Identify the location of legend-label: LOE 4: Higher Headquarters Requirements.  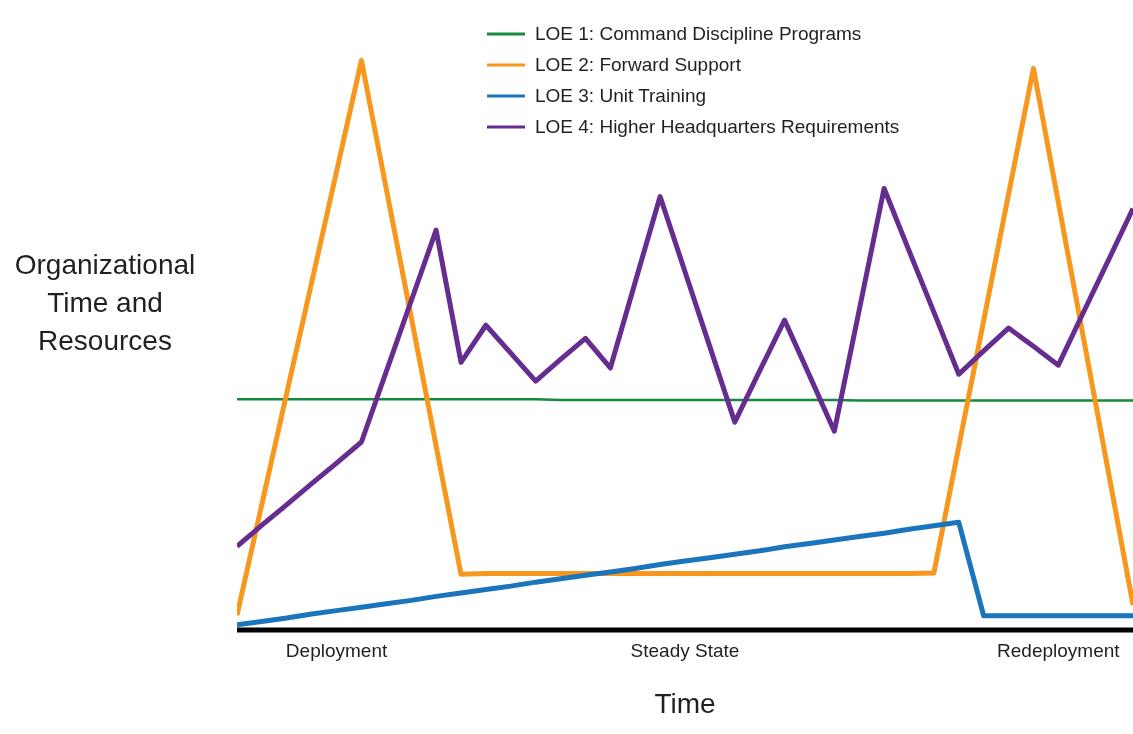
(717, 126).